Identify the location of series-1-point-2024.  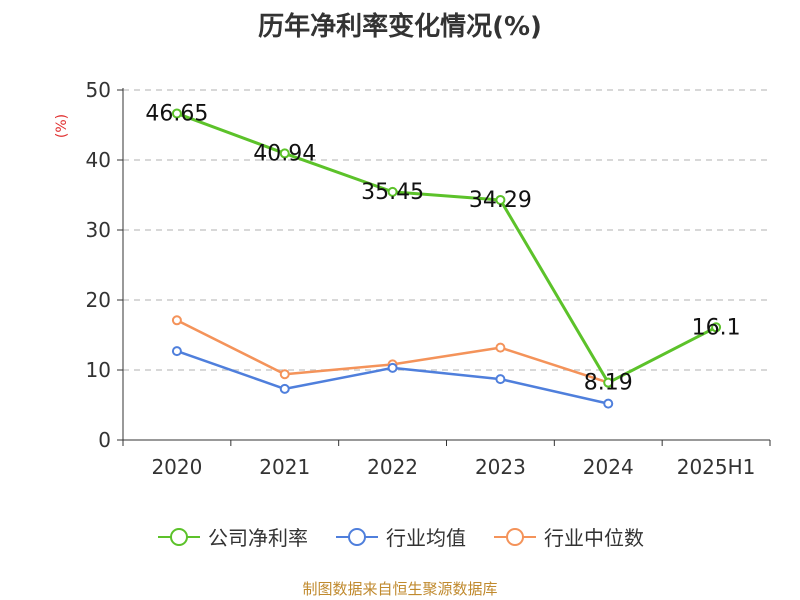
(608, 403).